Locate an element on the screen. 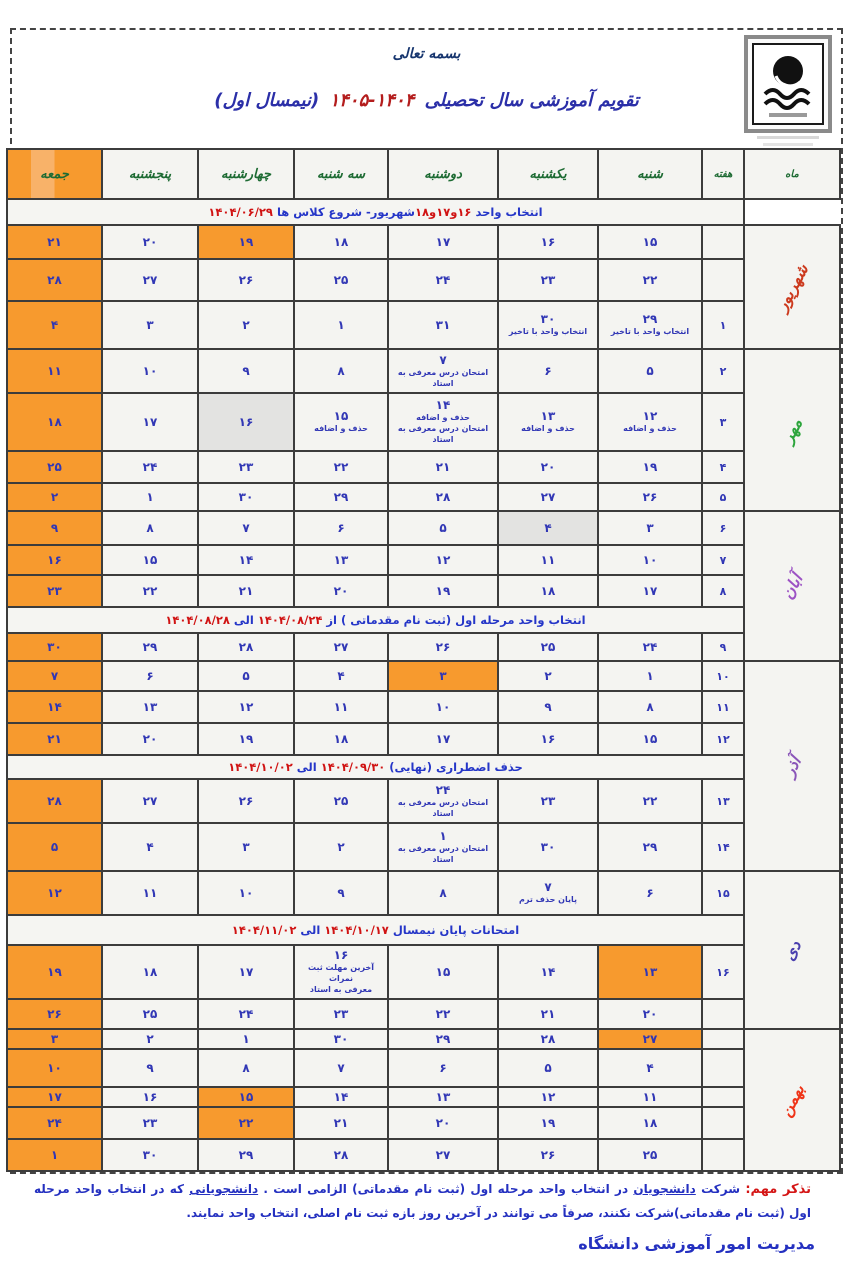 This screenshot has width=853, height=1268. notice-label: تذکر مهم: is located at coordinates (778, 1189).